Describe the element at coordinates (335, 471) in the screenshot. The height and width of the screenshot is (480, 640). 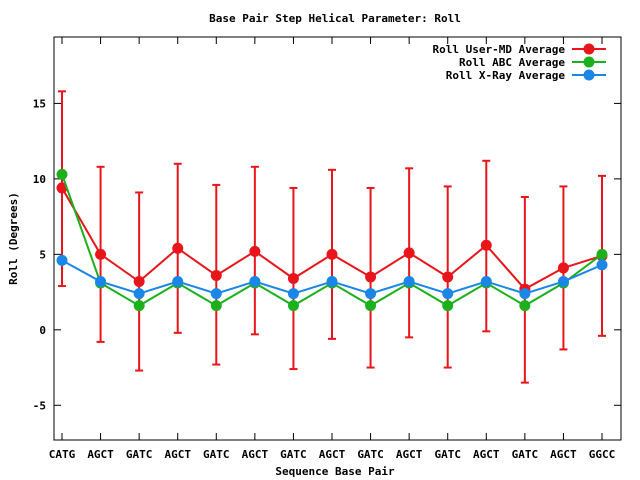
I see `x-axis-label: Sequence Base Pair` at that location.